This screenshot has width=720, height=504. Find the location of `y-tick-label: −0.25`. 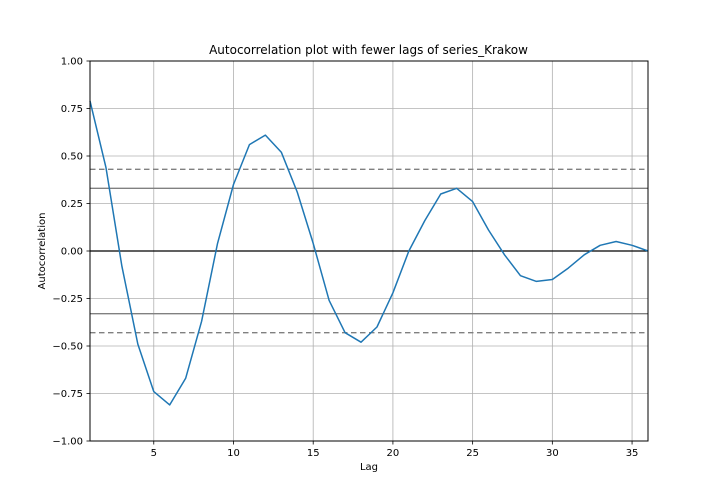

y-tick-label: −0.25 is located at coordinates (67, 299).